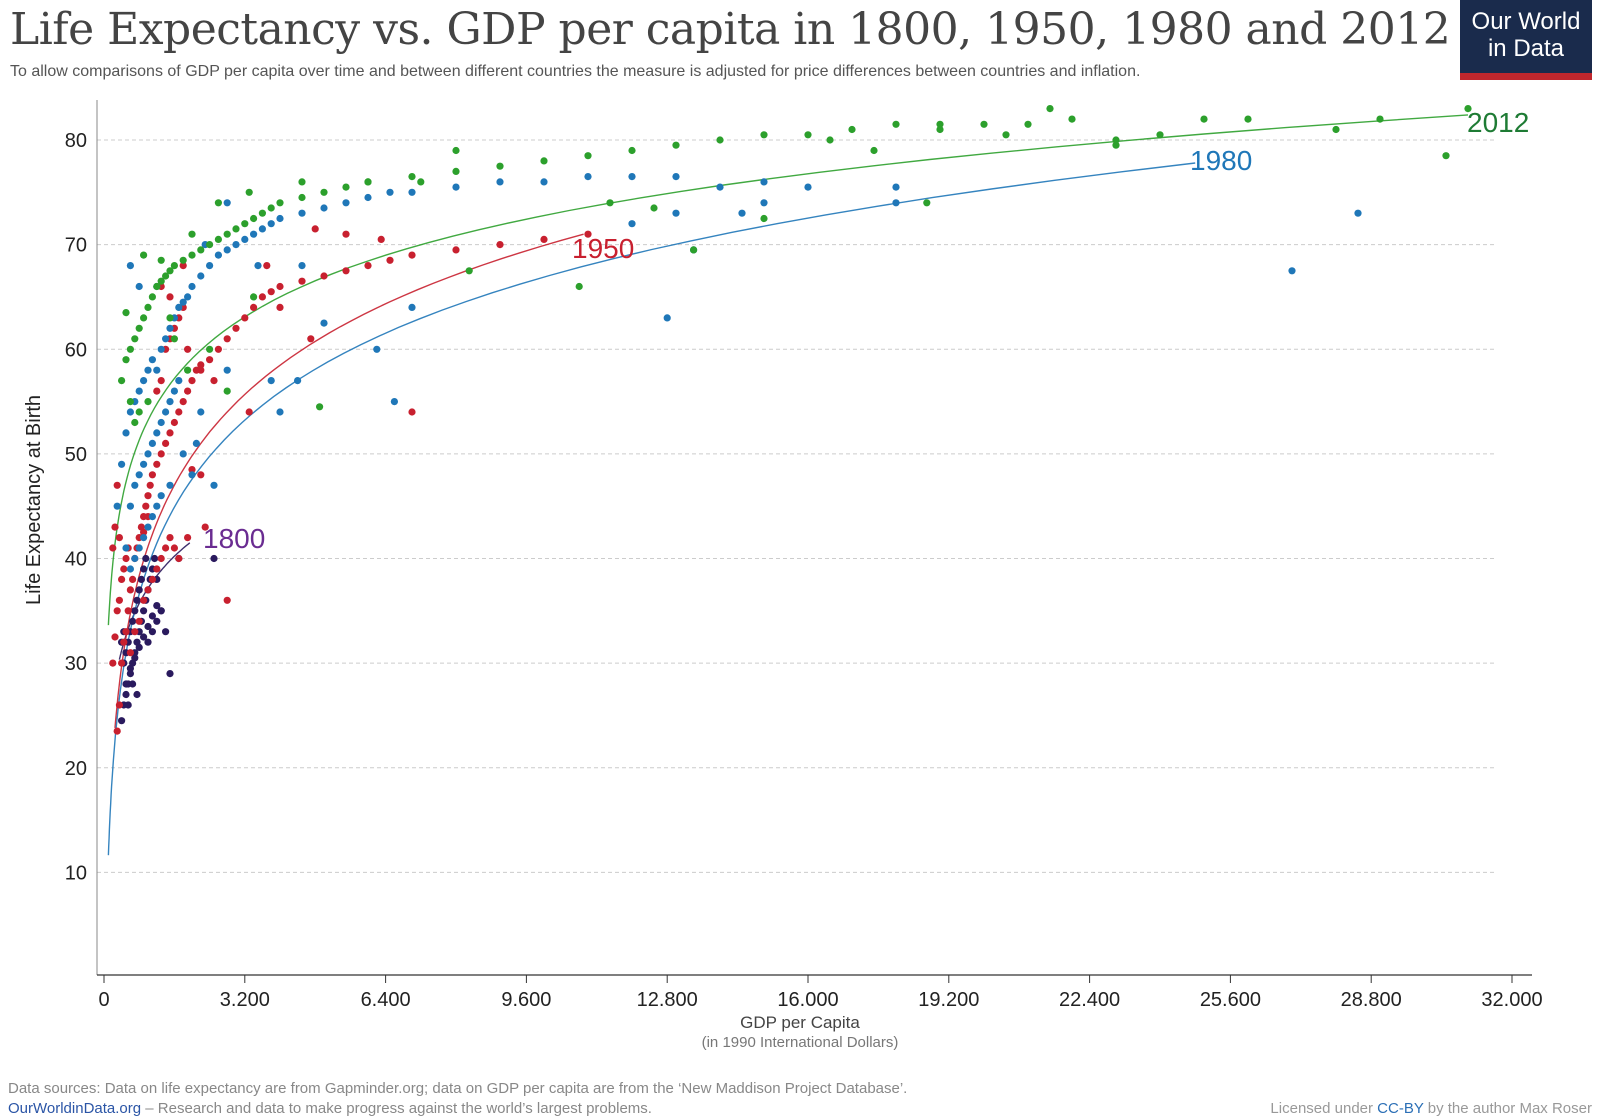 This screenshot has height=1120, width=1600. I want to click on license-link: CC-BY, so click(1400, 1108).